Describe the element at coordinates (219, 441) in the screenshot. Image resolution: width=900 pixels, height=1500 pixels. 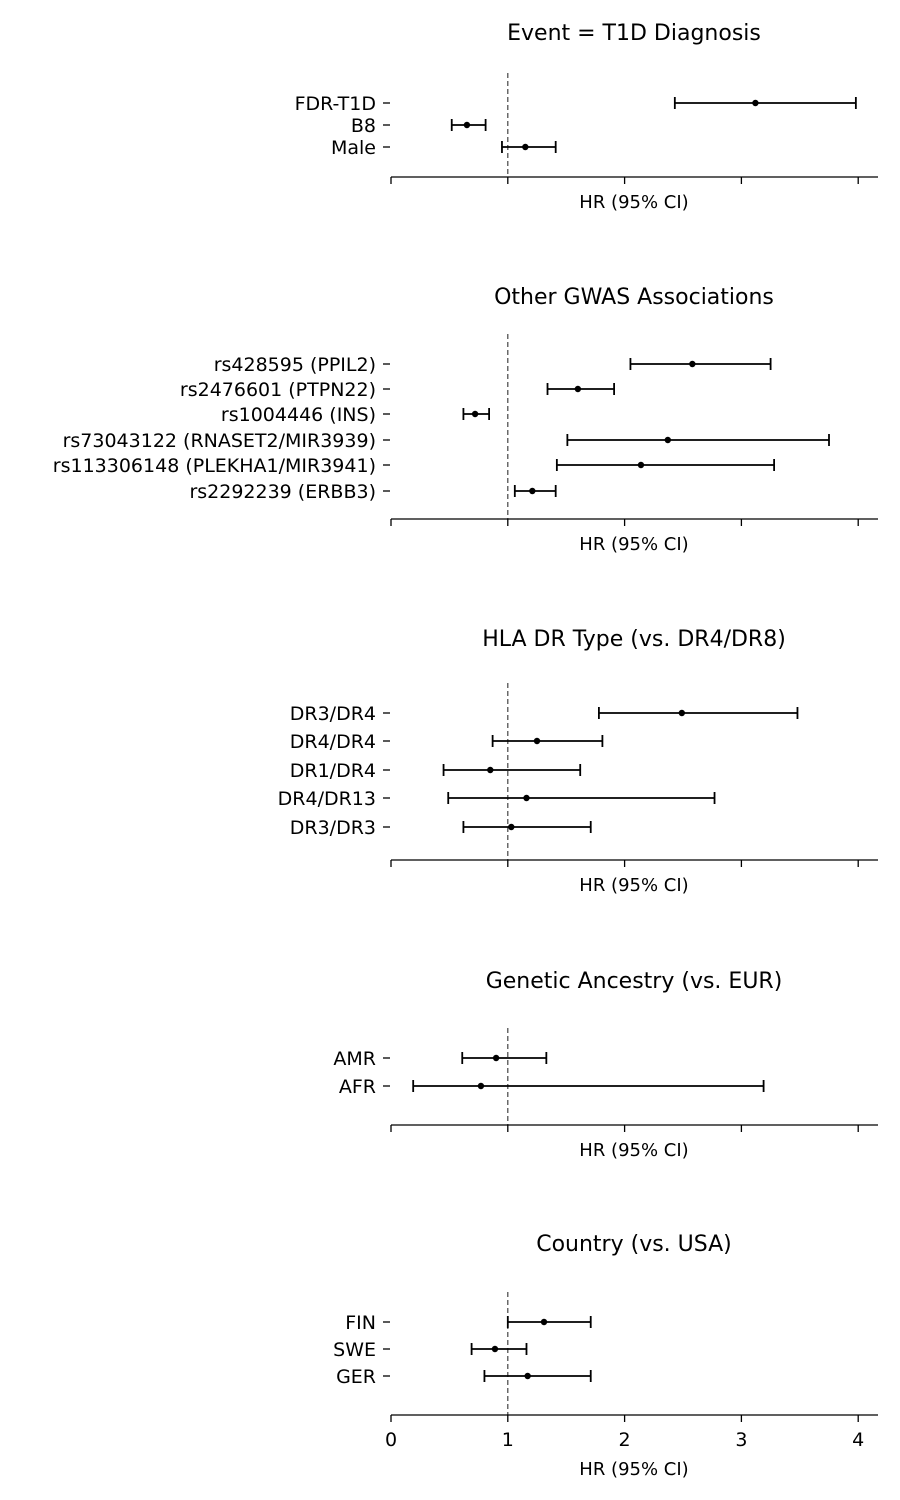
I see `row-label: rs73043122 (RNASET2/MIR3939)` at that location.